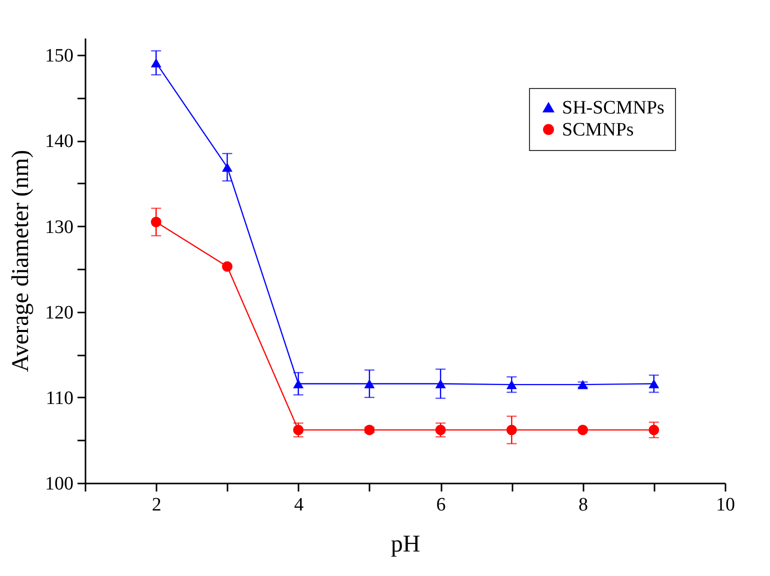  Describe the element at coordinates (59, 484) in the screenshot. I see `y-tick-label: 100` at that location.